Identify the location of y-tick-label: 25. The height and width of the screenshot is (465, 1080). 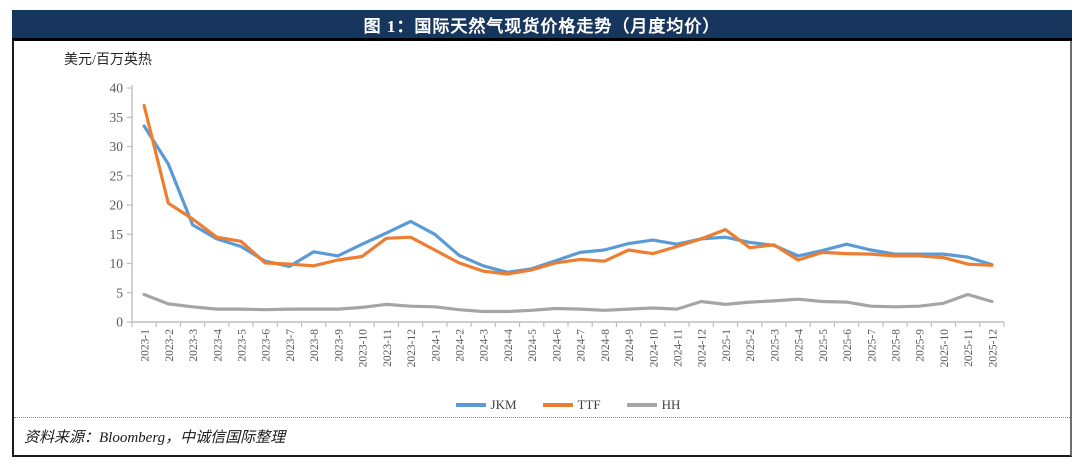
(117, 175).